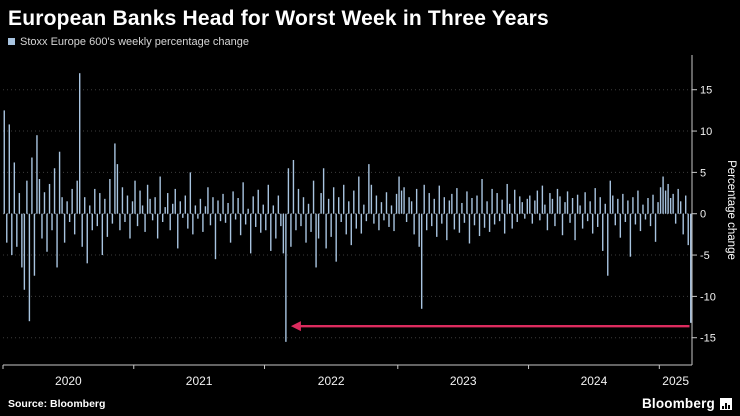 The height and width of the screenshot is (416, 740). I want to click on y-tick-label: 0, so click(703, 215).